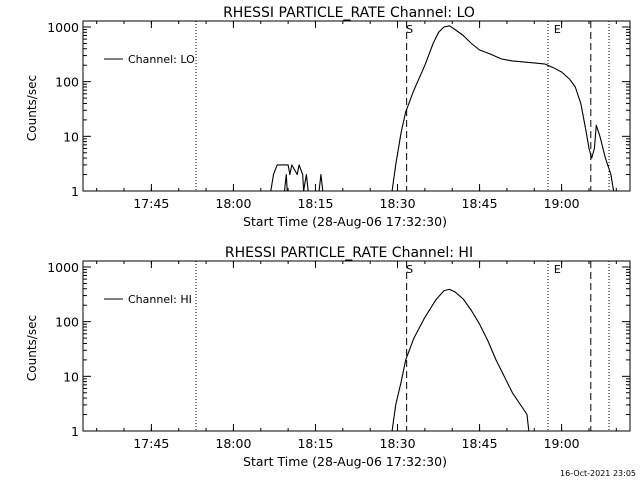 Image resolution: width=640 pixels, height=480 pixels. I want to click on legend-label: Channel: LO, so click(161, 59).